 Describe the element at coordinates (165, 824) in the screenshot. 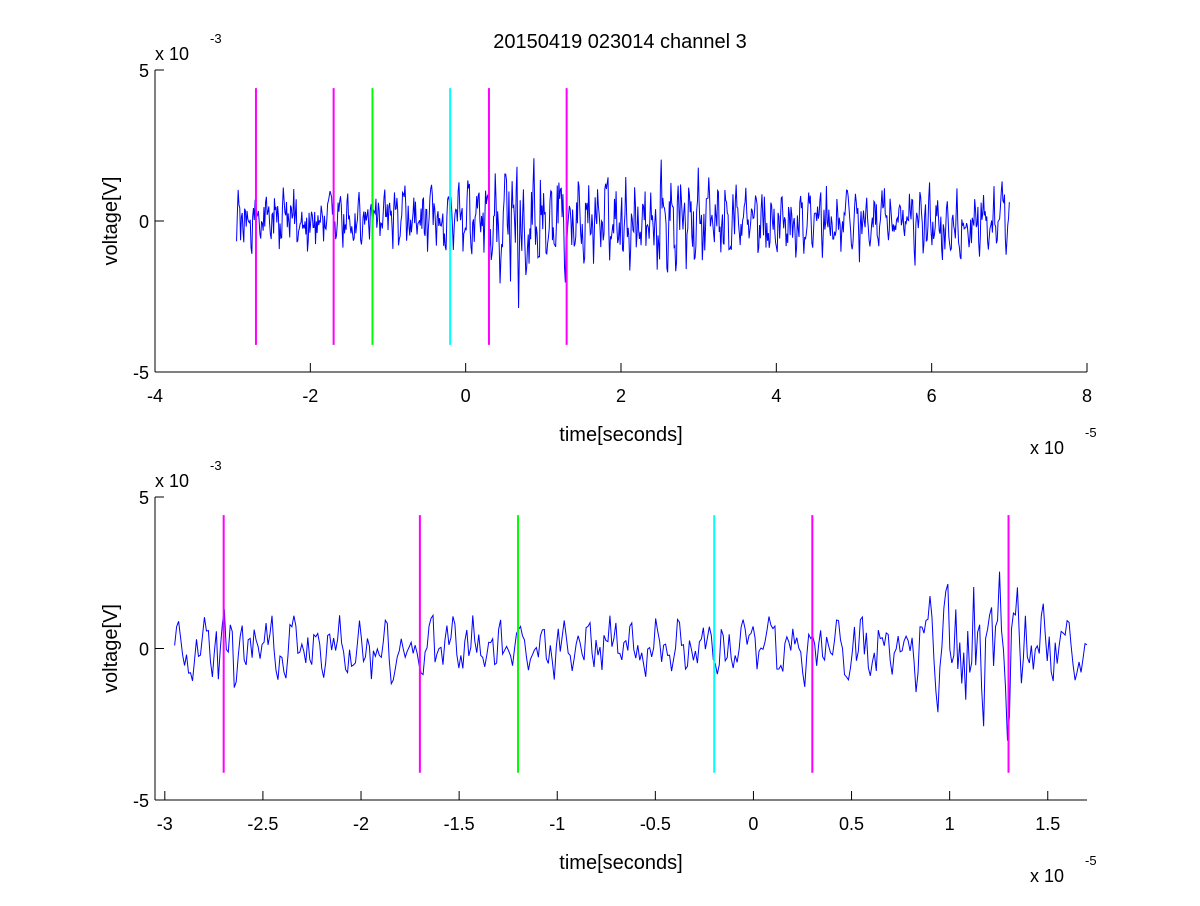

I see `x-tick-label: -3` at that location.